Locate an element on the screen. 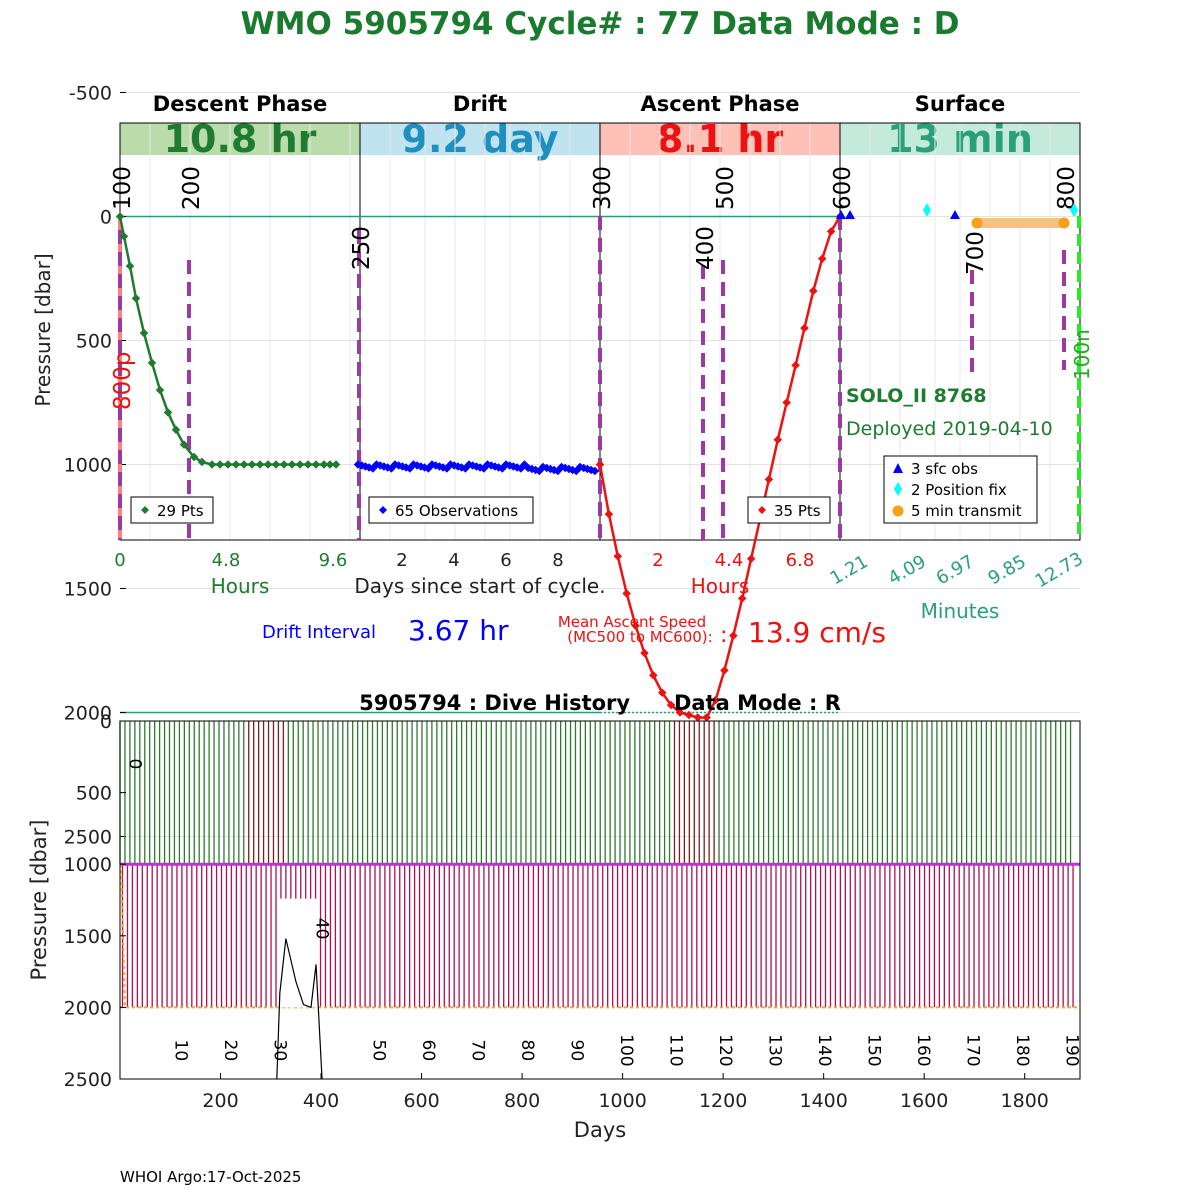 This screenshot has width=1200, height=1200. ascent-speed-value: 13.9 cm/s is located at coordinates (817, 632).